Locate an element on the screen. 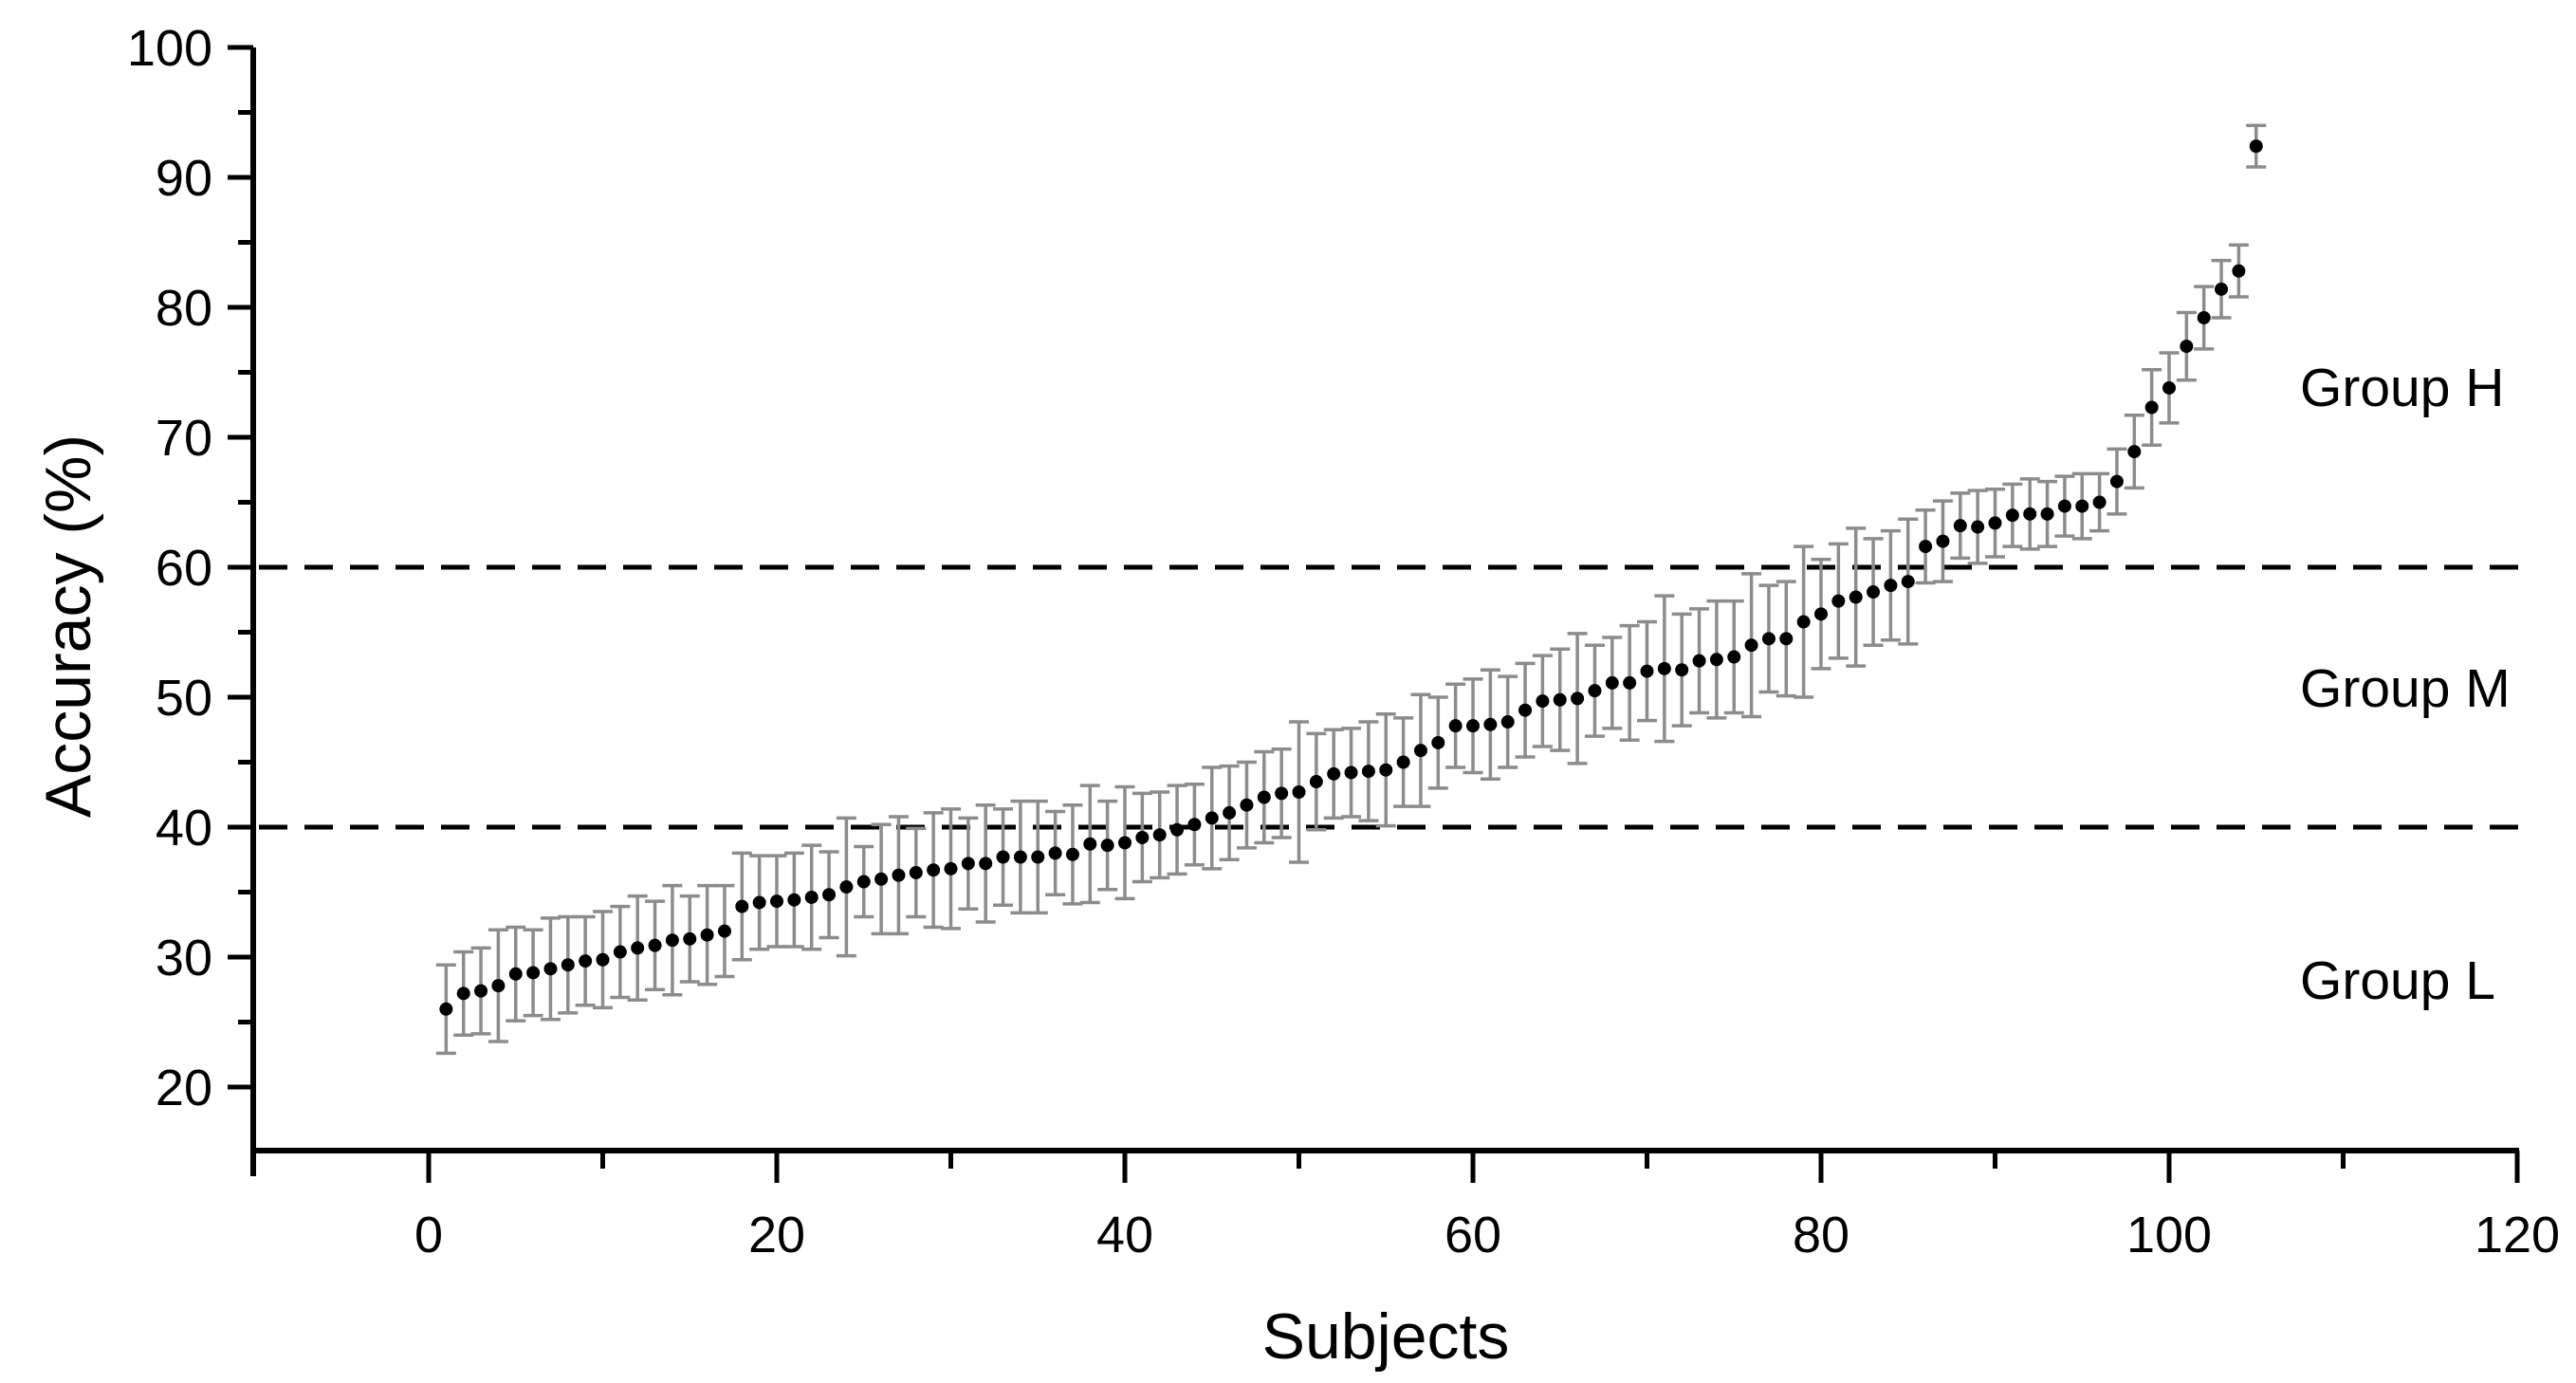 This screenshot has height=1383, width=2576. annotation-group-m: Group M is located at coordinates (2405, 688).